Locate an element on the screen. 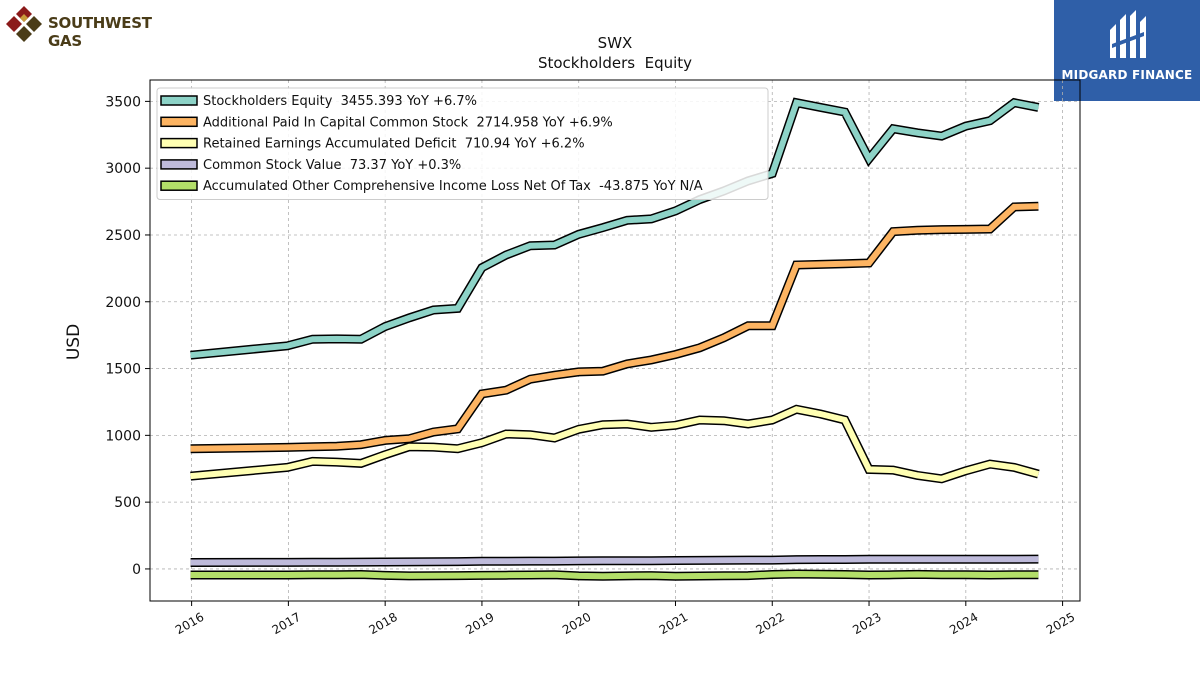 The image size is (1200, 675). y-tick-label: 1500 is located at coordinates (123, 370).